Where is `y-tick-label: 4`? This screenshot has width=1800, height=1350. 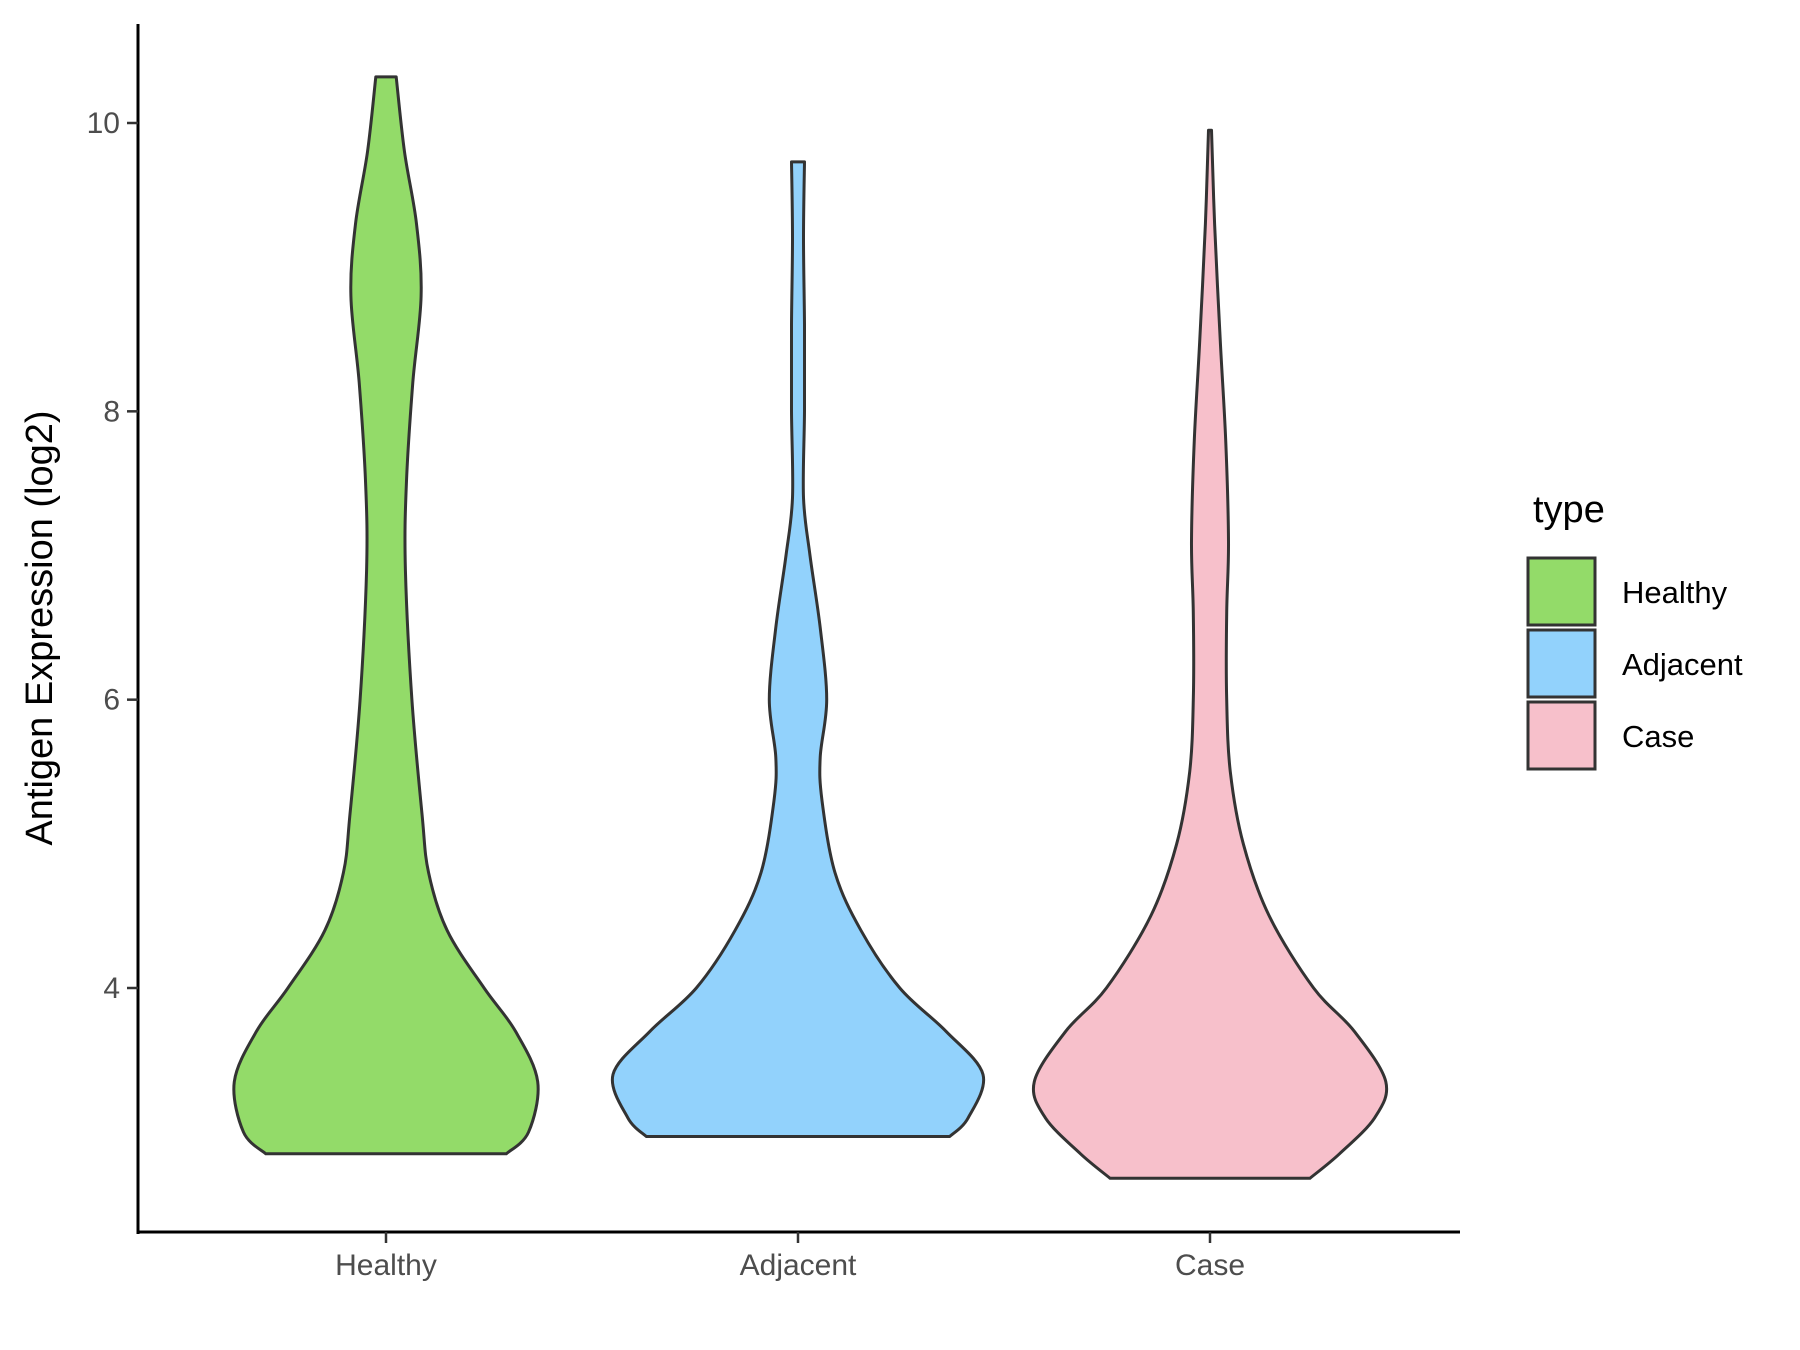
y-tick-label: 4 is located at coordinates (111, 988).